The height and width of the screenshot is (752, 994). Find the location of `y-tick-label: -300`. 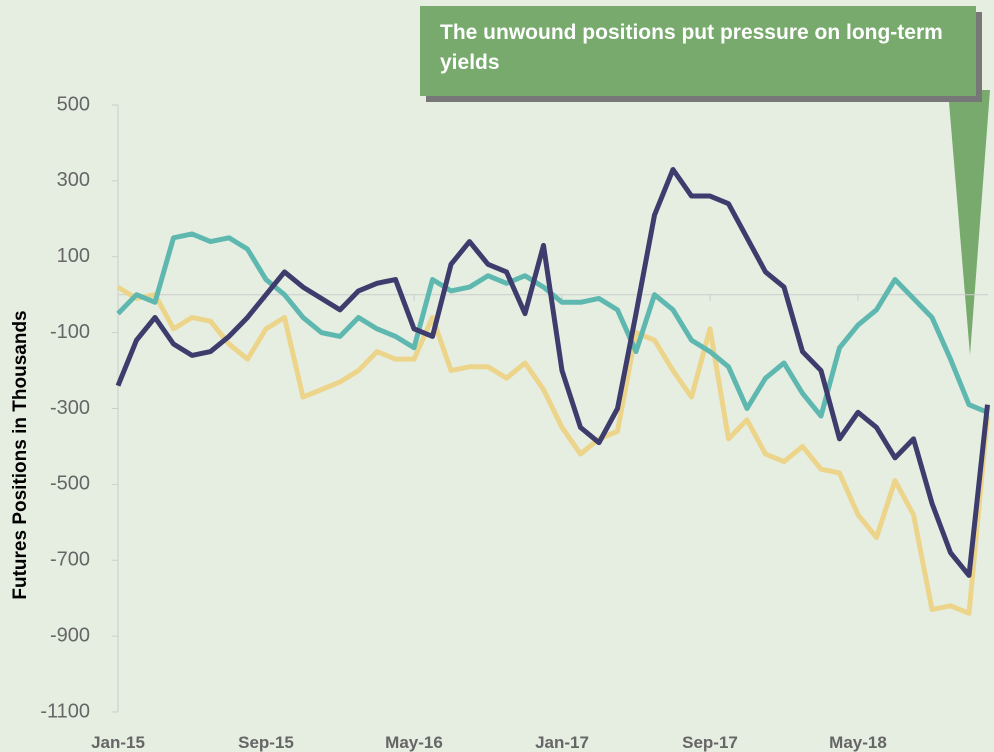

y-tick-label: -300 is located at coordinates (70, 408).